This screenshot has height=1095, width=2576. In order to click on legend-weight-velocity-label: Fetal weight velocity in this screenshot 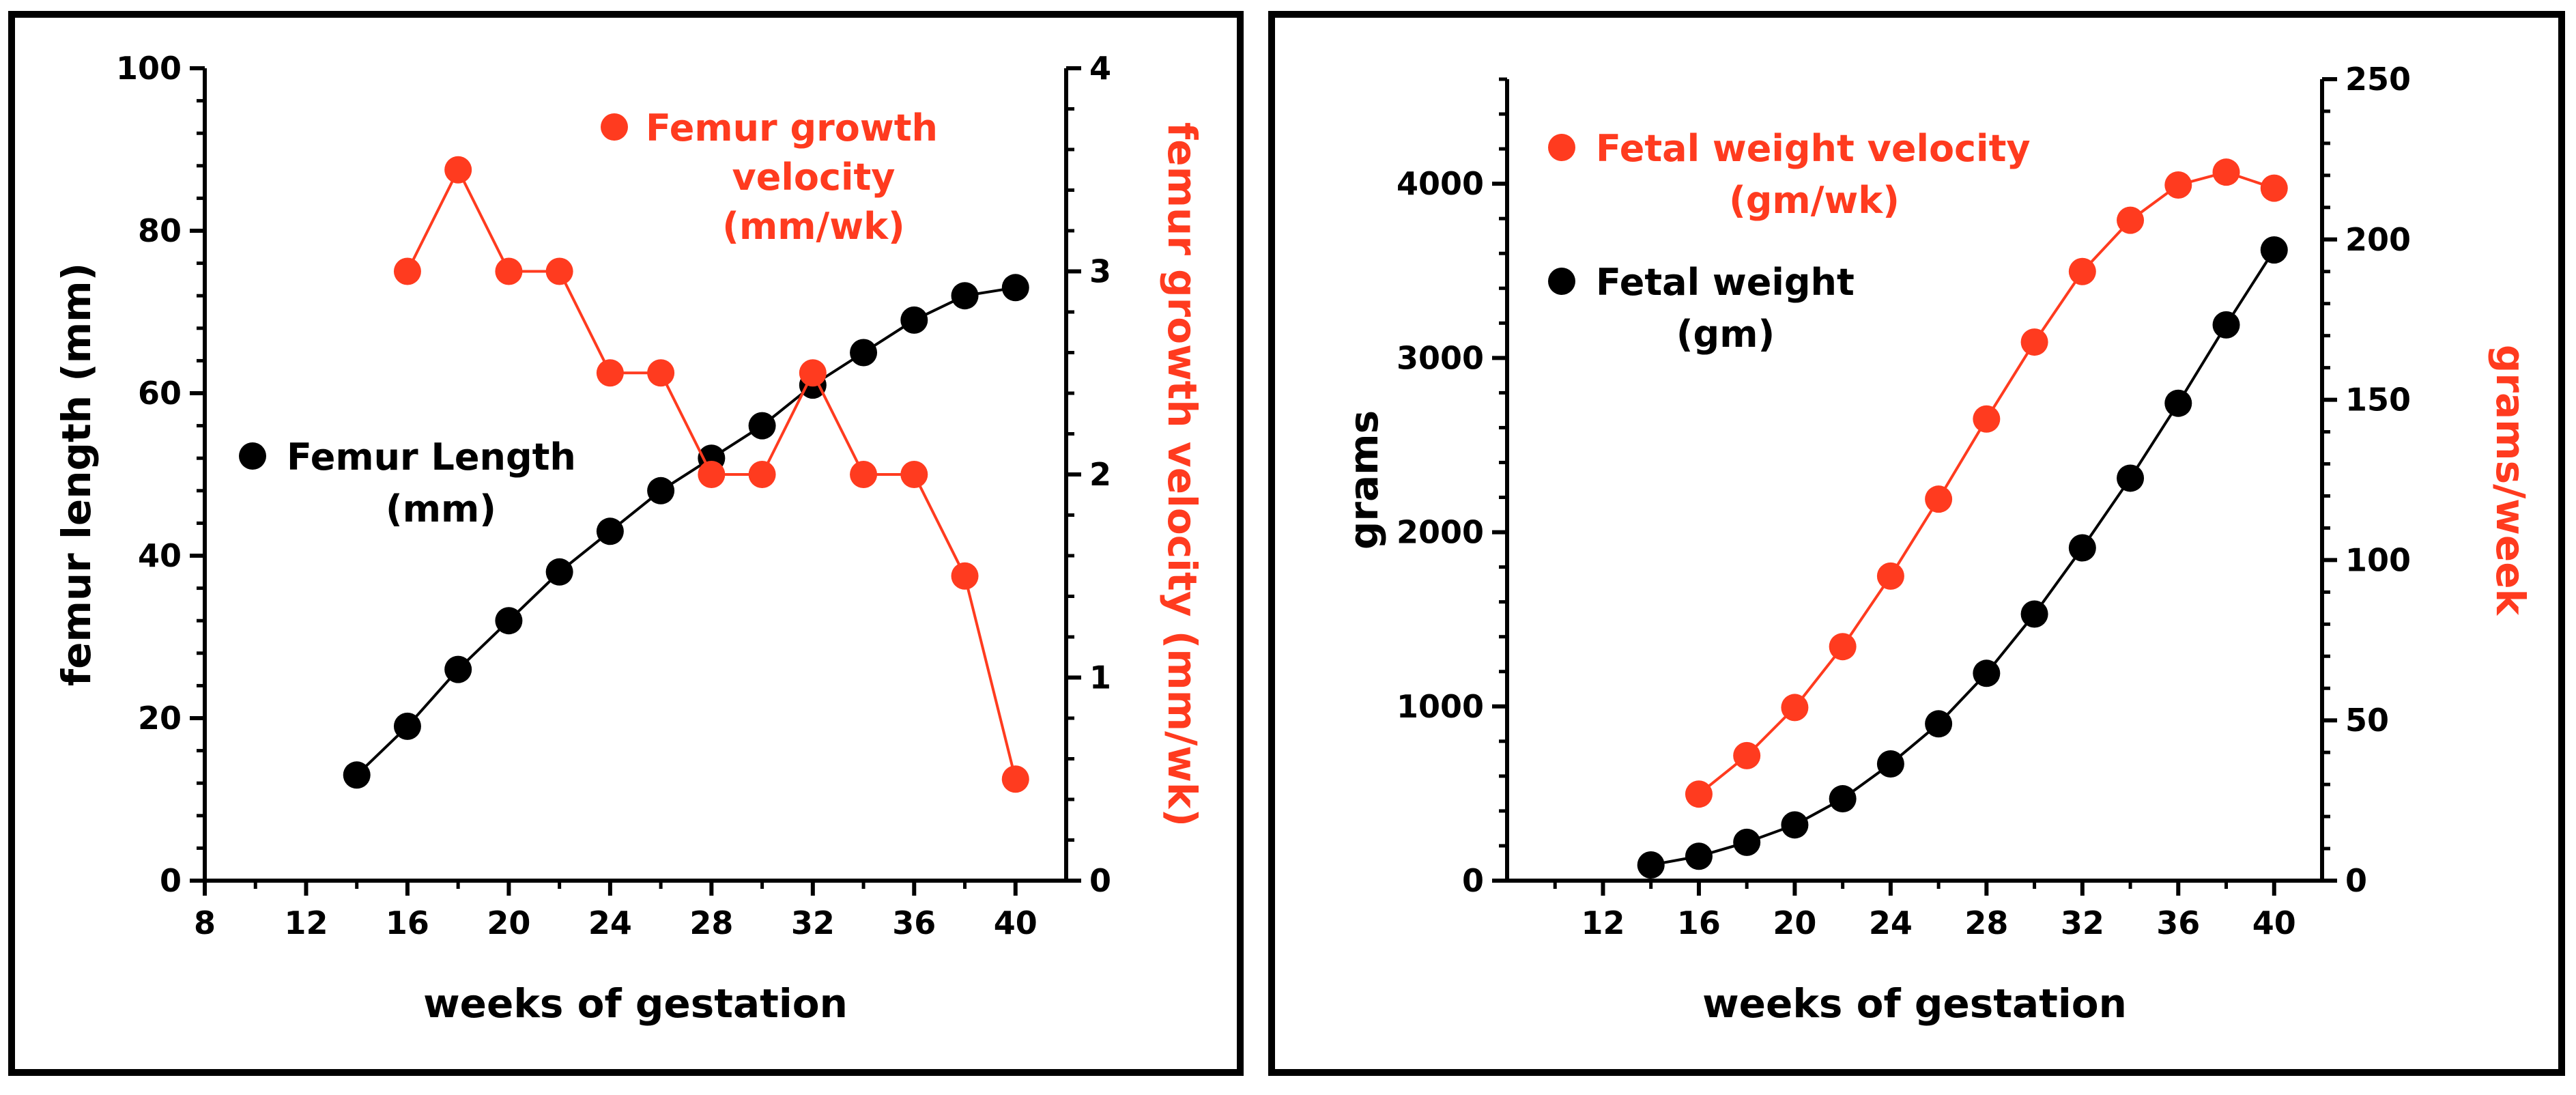, I will do `click(1813, 148)`.